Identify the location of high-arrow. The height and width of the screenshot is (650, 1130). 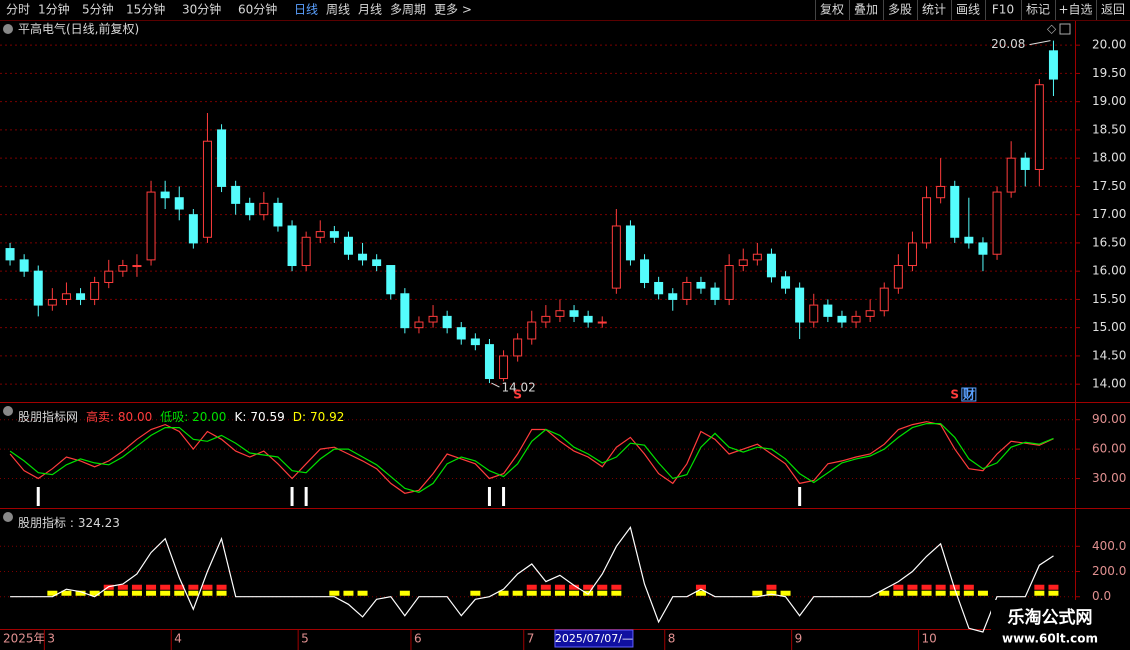
(1040, 43).